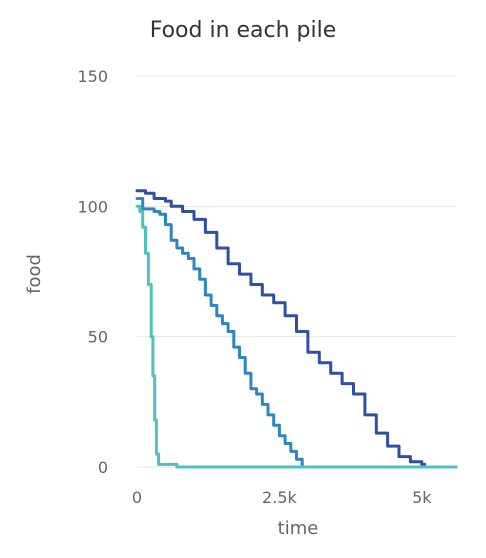 The width and height of the screenshot is (486, 558). I want to click on x-axis-label: time, so click(298, 528).